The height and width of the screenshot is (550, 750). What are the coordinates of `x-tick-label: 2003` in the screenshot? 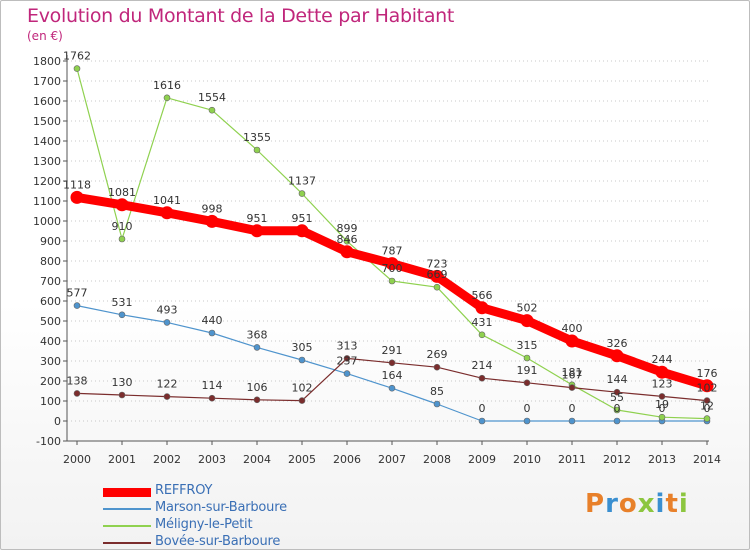 It's located at (212, 459).